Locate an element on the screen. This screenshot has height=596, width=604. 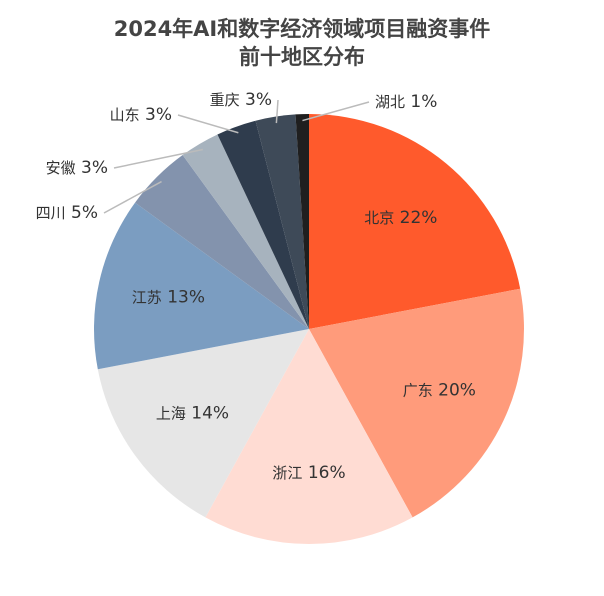
slice-label: 上海 14% is located at coordinates (192, 414).